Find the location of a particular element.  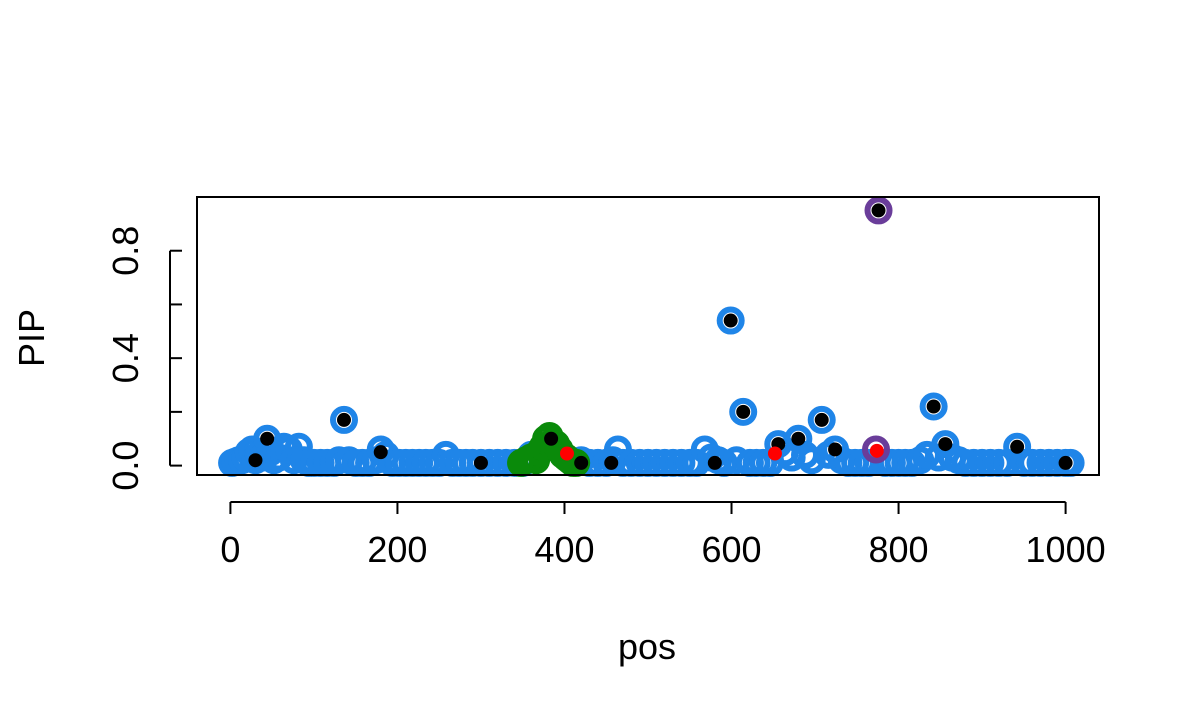

y-axis-label: PIP is located at coordinates (31, 338).